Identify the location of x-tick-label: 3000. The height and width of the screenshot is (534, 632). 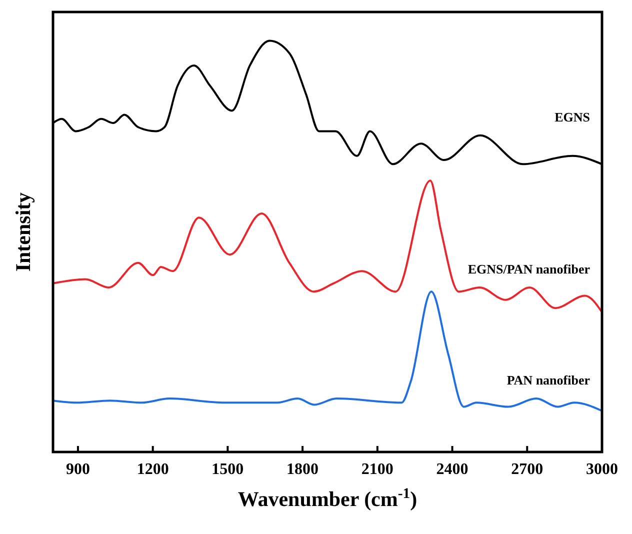
(602, 469).